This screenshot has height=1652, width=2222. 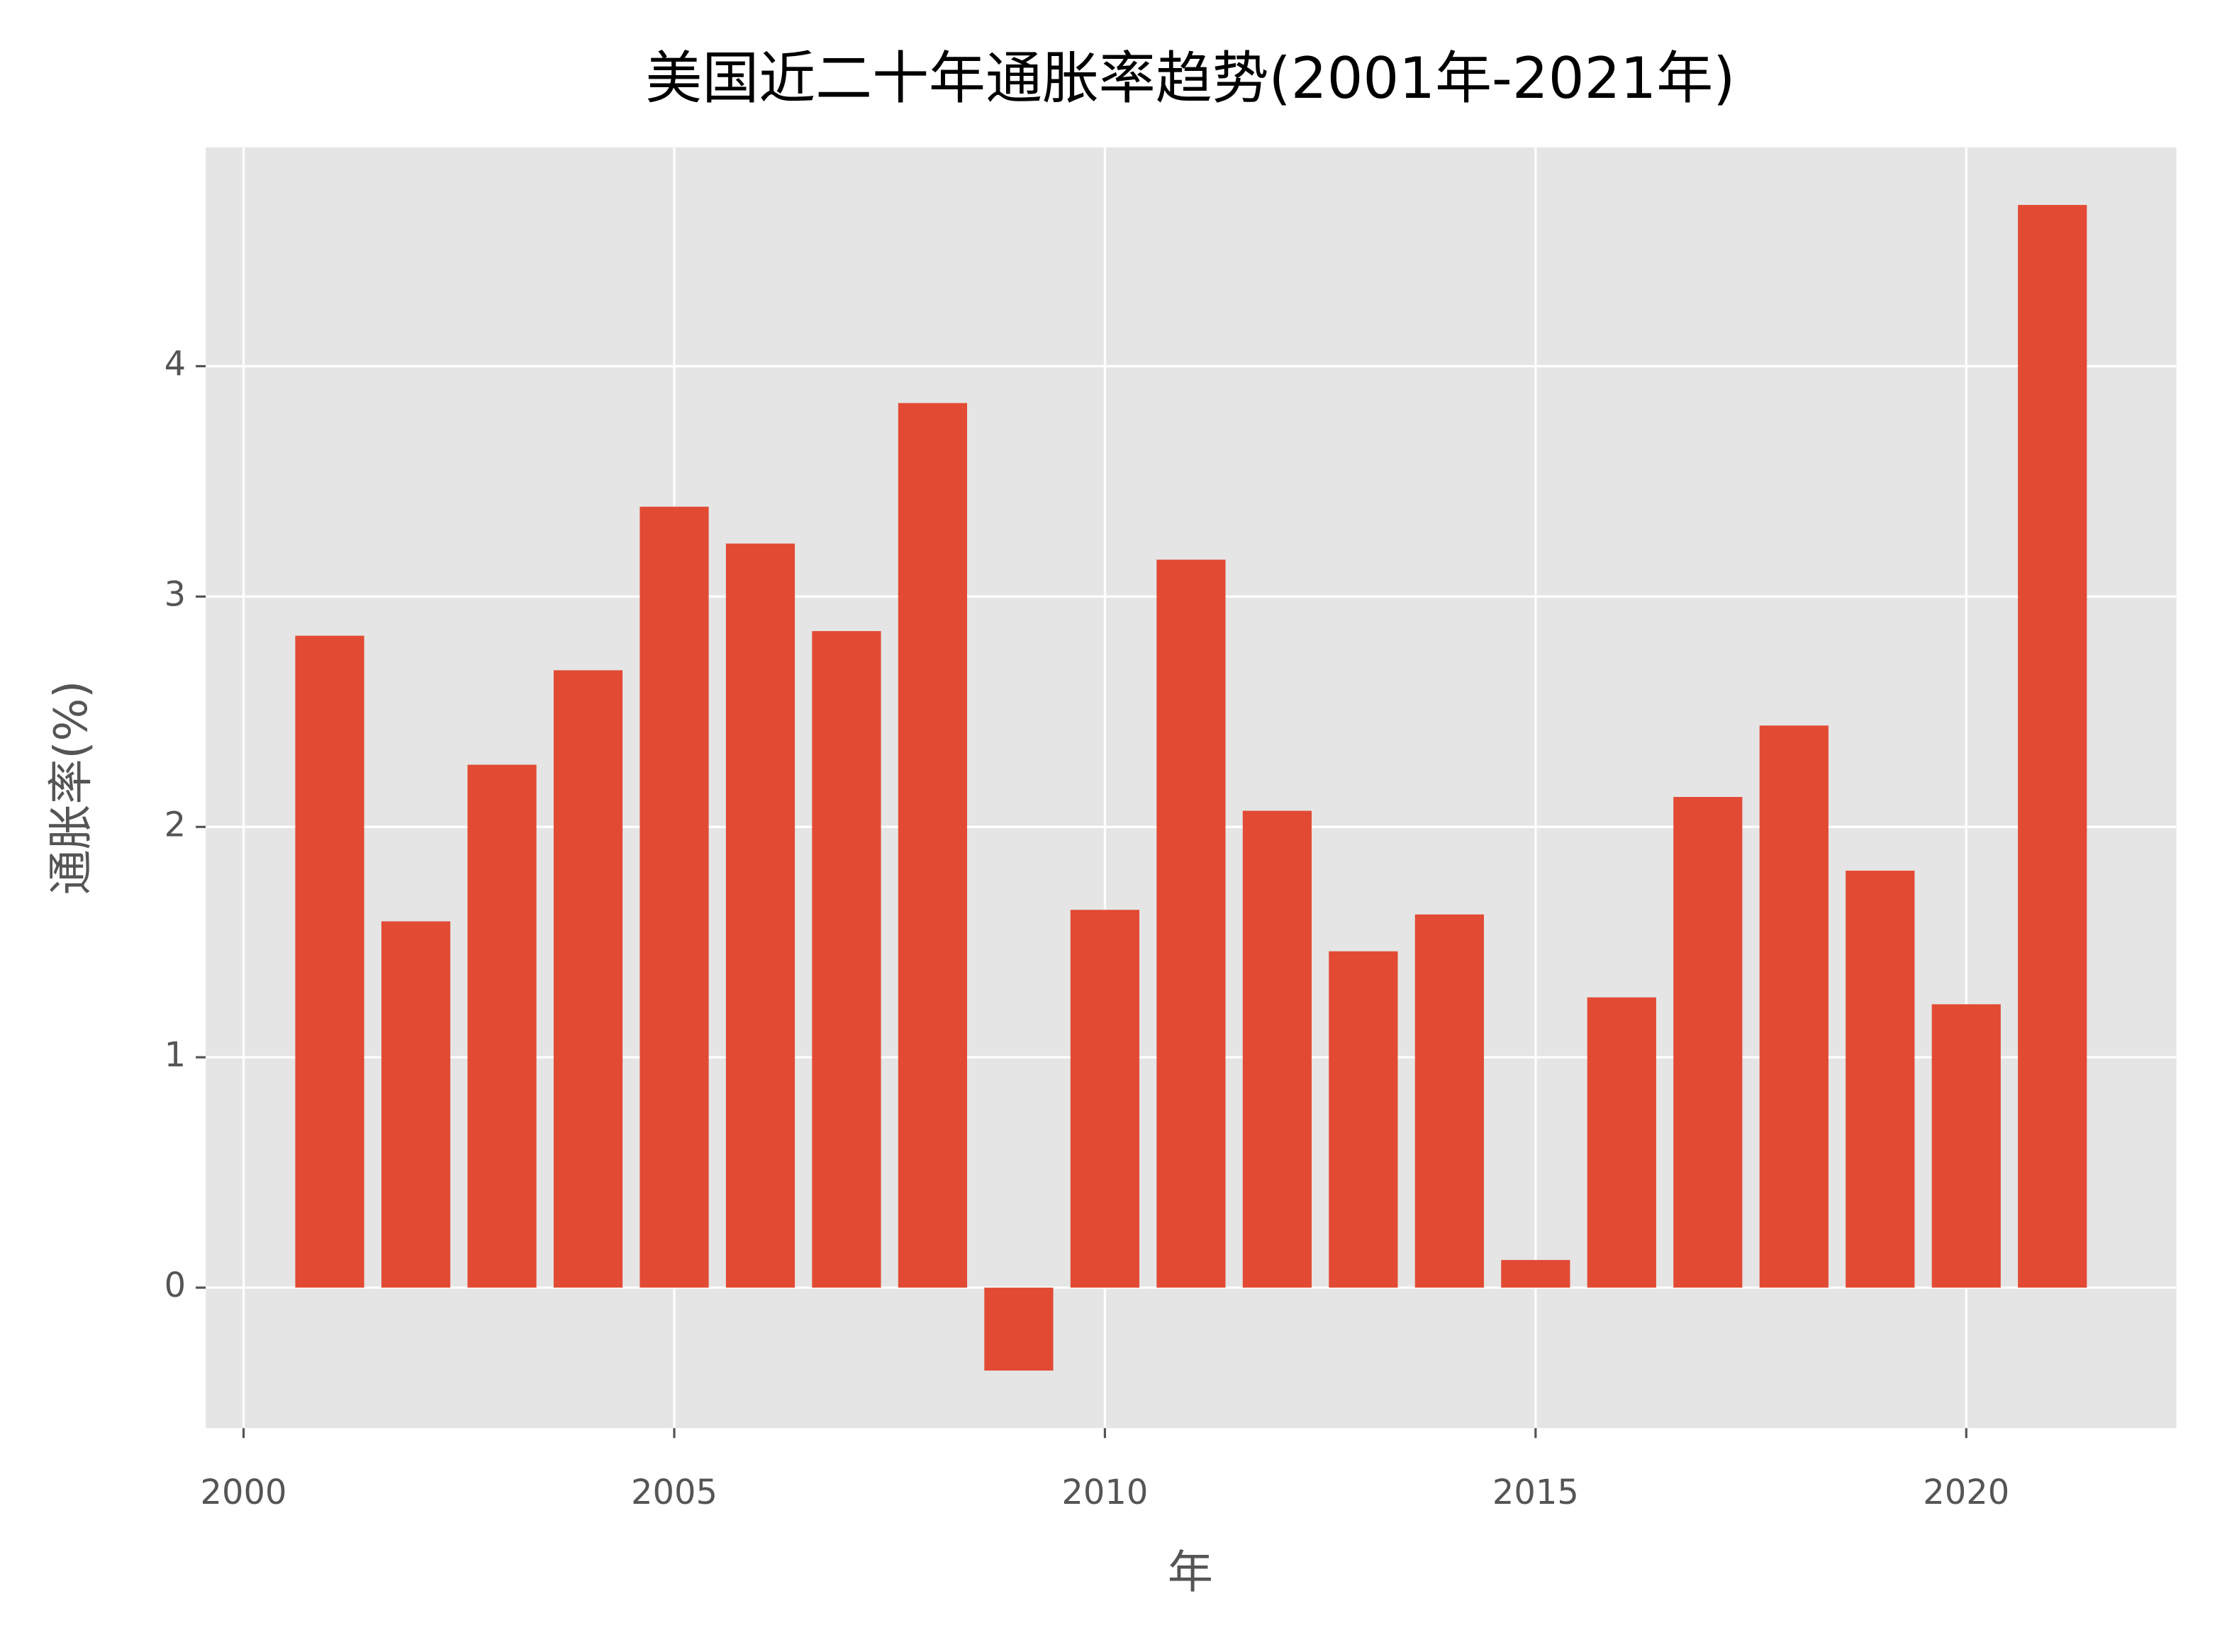 I want to click on x-tick-label: 2015, so click(x=1535, y=1492).